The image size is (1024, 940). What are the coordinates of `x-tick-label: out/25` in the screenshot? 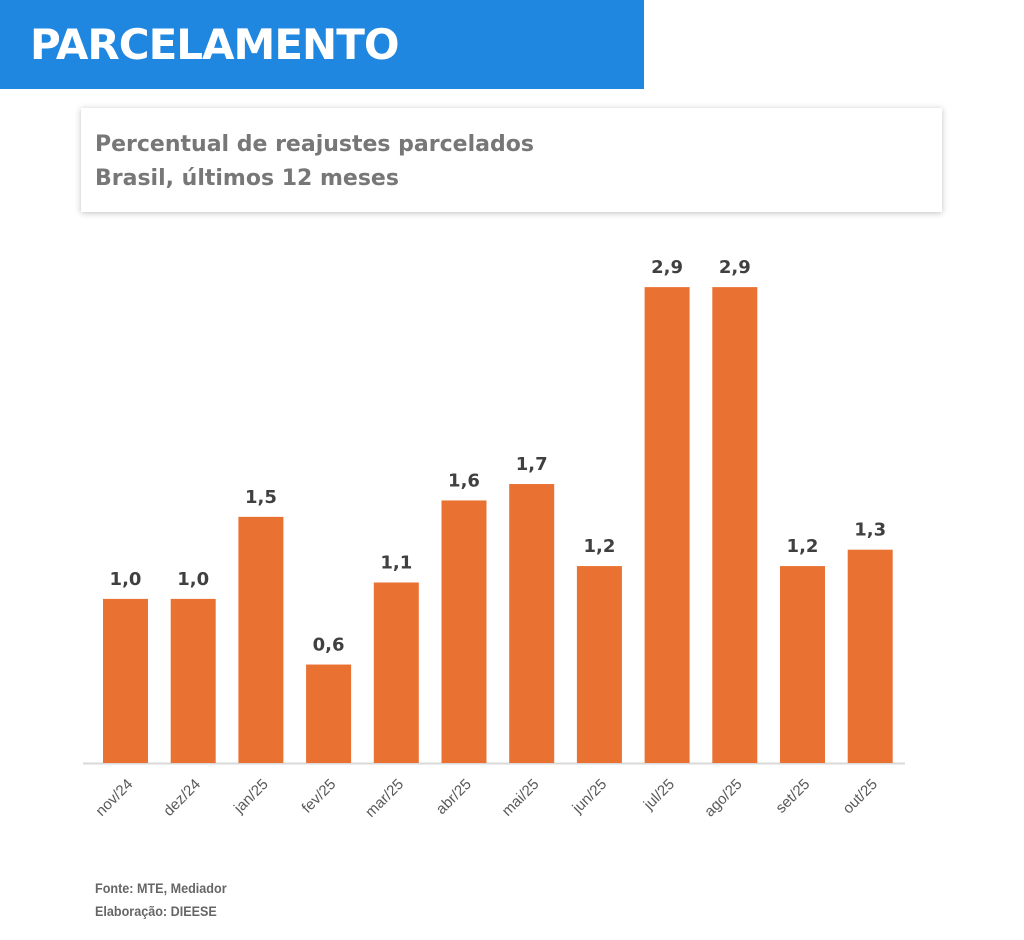 It's located at (861, 797).